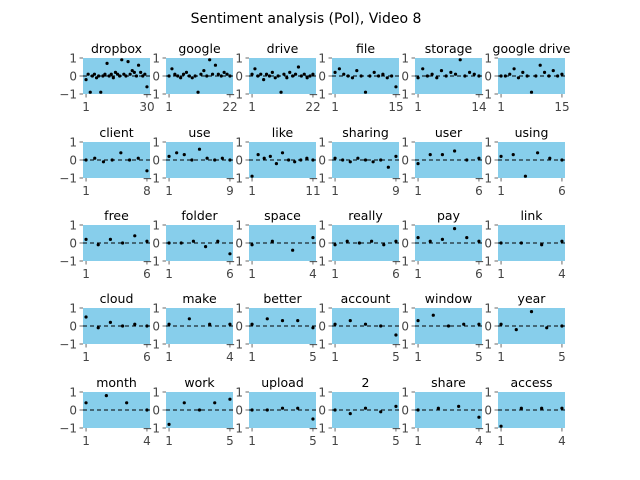 This screenshot has height=480, width=640. I want to click on panel-title: folder, so click(199, 215).